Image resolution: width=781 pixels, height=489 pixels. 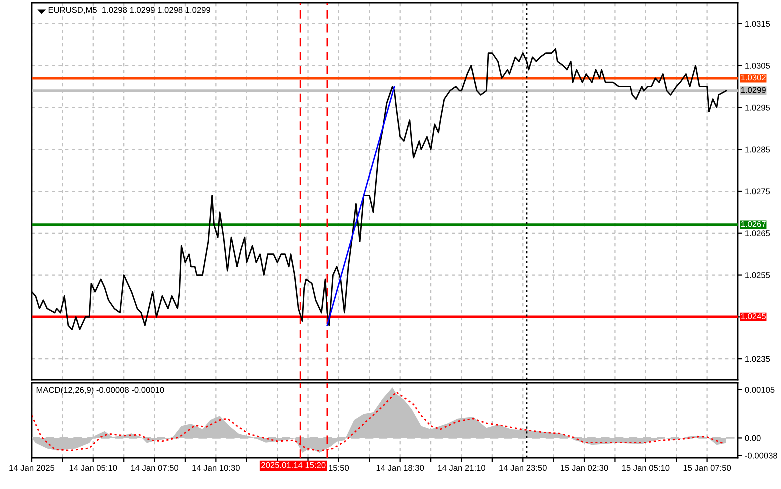 I want to click on y-tick-label: 1.0285, so click(x=758, y=149).